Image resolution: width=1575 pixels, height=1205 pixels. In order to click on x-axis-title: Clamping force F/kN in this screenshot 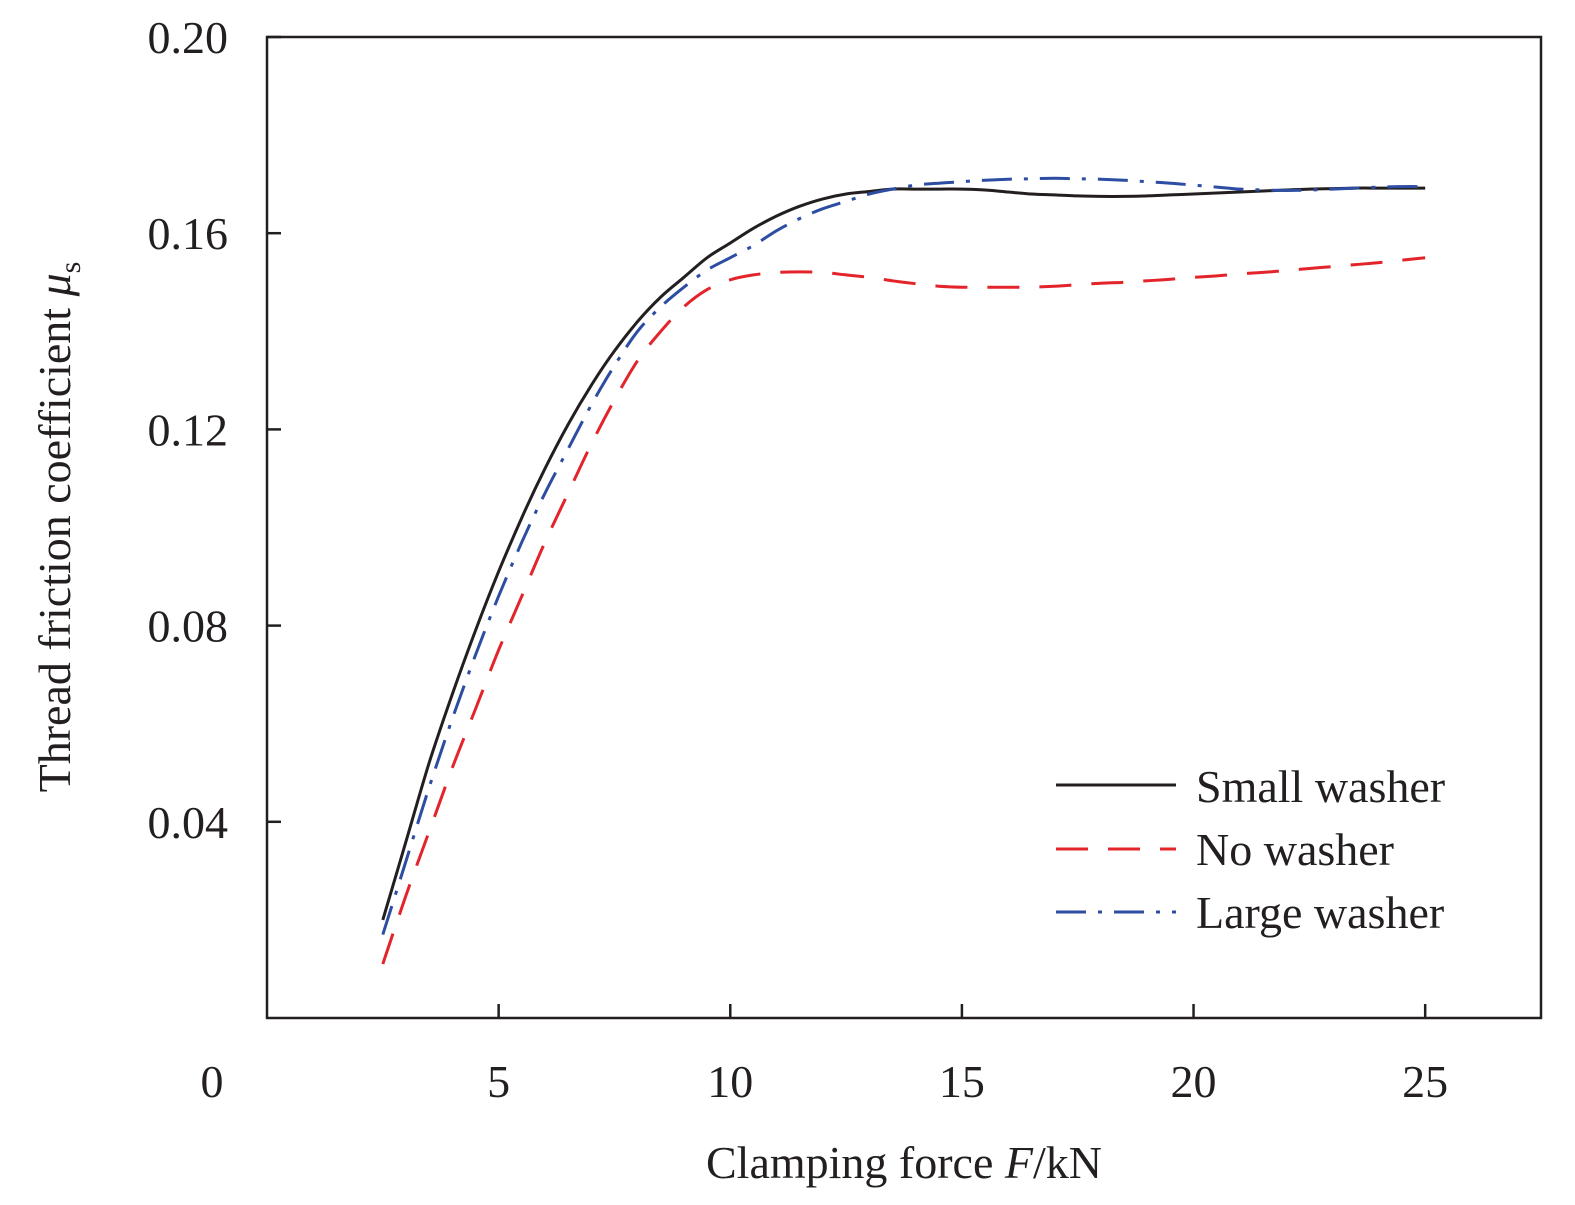, I will do `click(904, 1162)`.